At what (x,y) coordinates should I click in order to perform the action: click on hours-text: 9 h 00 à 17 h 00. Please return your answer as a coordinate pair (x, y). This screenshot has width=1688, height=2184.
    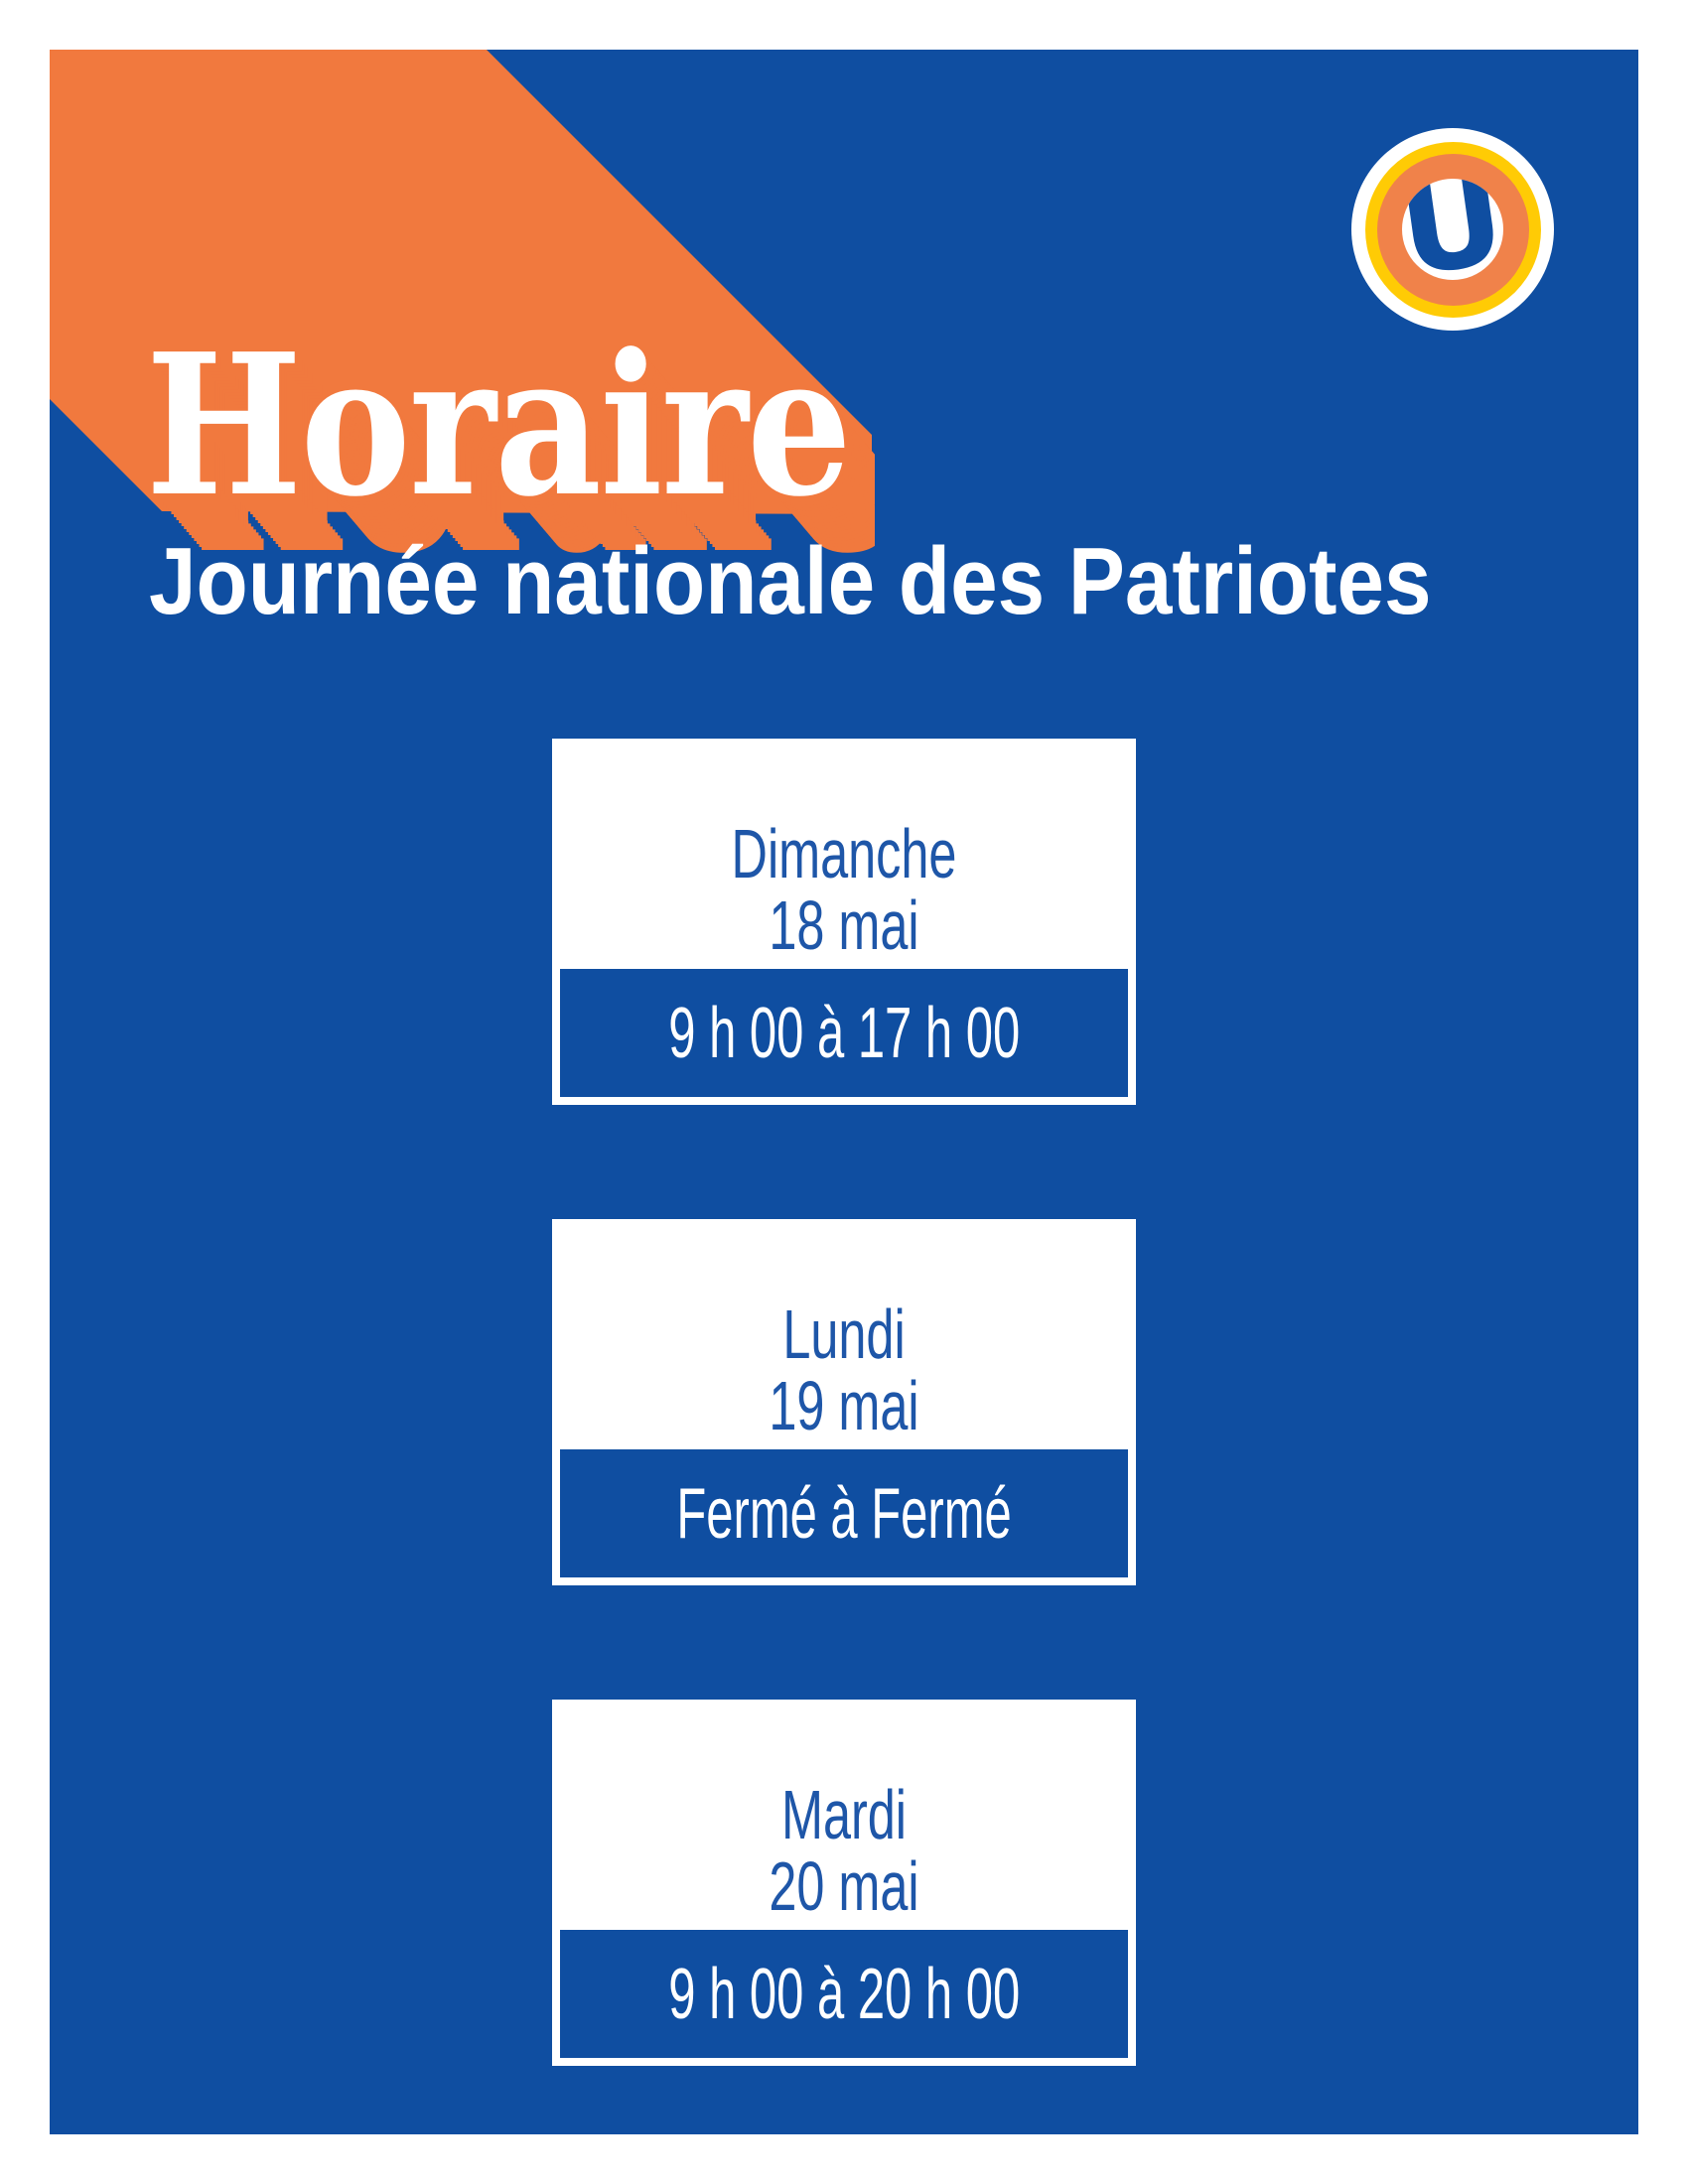
    Looking at the image, I should click on (844, 1033).